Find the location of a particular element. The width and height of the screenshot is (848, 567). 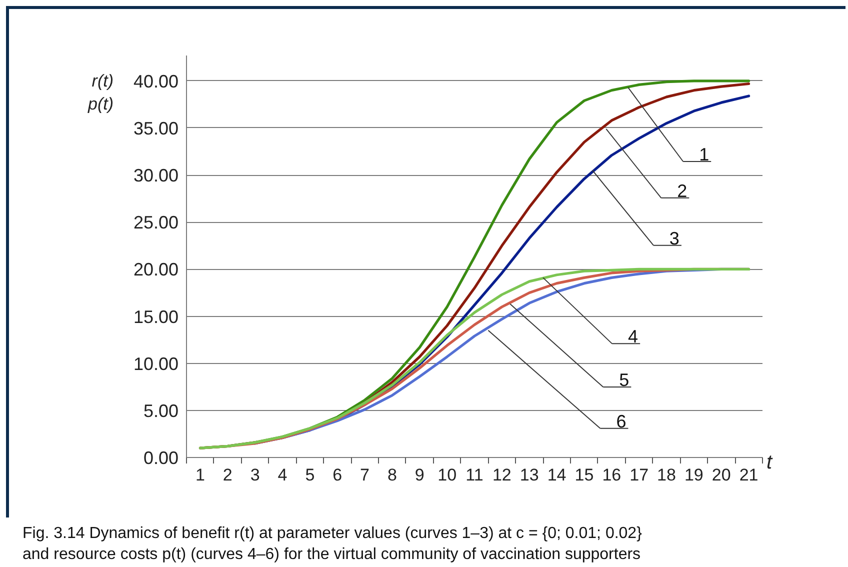

annotation: 3 is located at coordinates (674, 238).